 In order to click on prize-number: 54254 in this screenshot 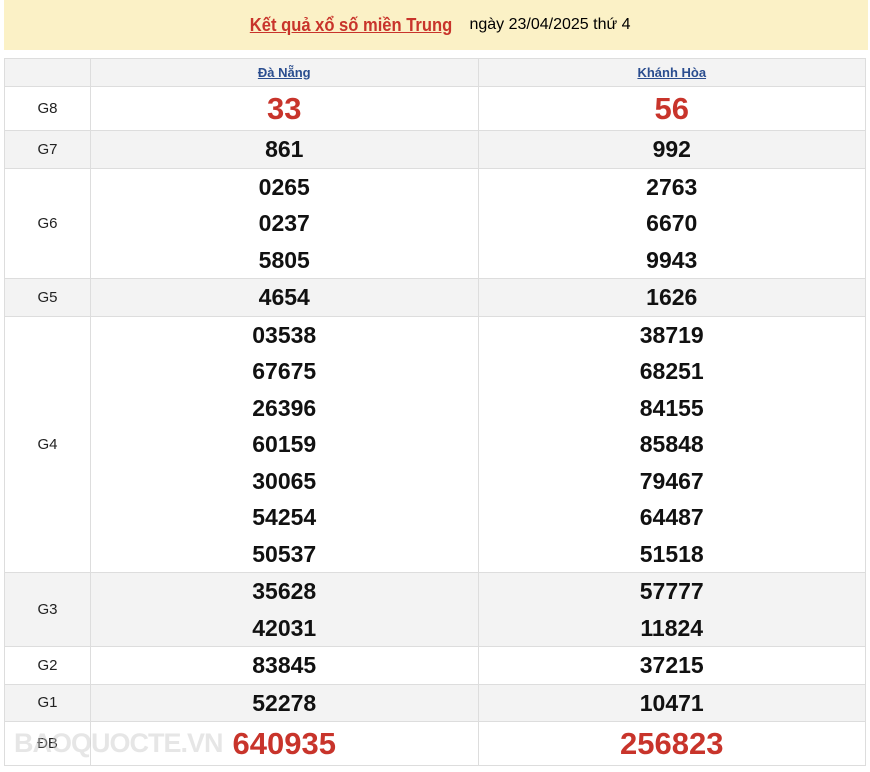, I will do `click(284, 517)`.